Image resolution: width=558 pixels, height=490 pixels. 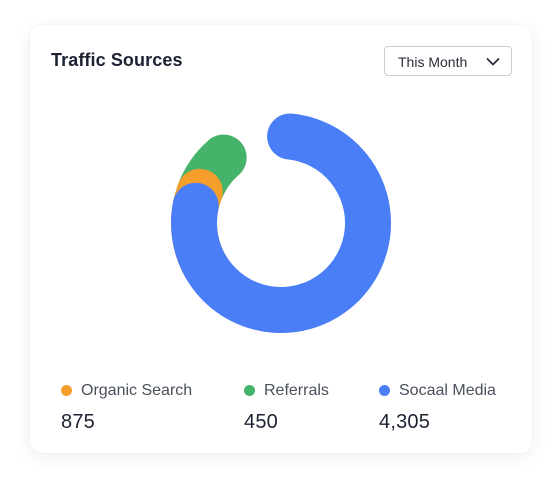 I want to click on value-socaal-media: 4,305, so click(x=405, y=422).